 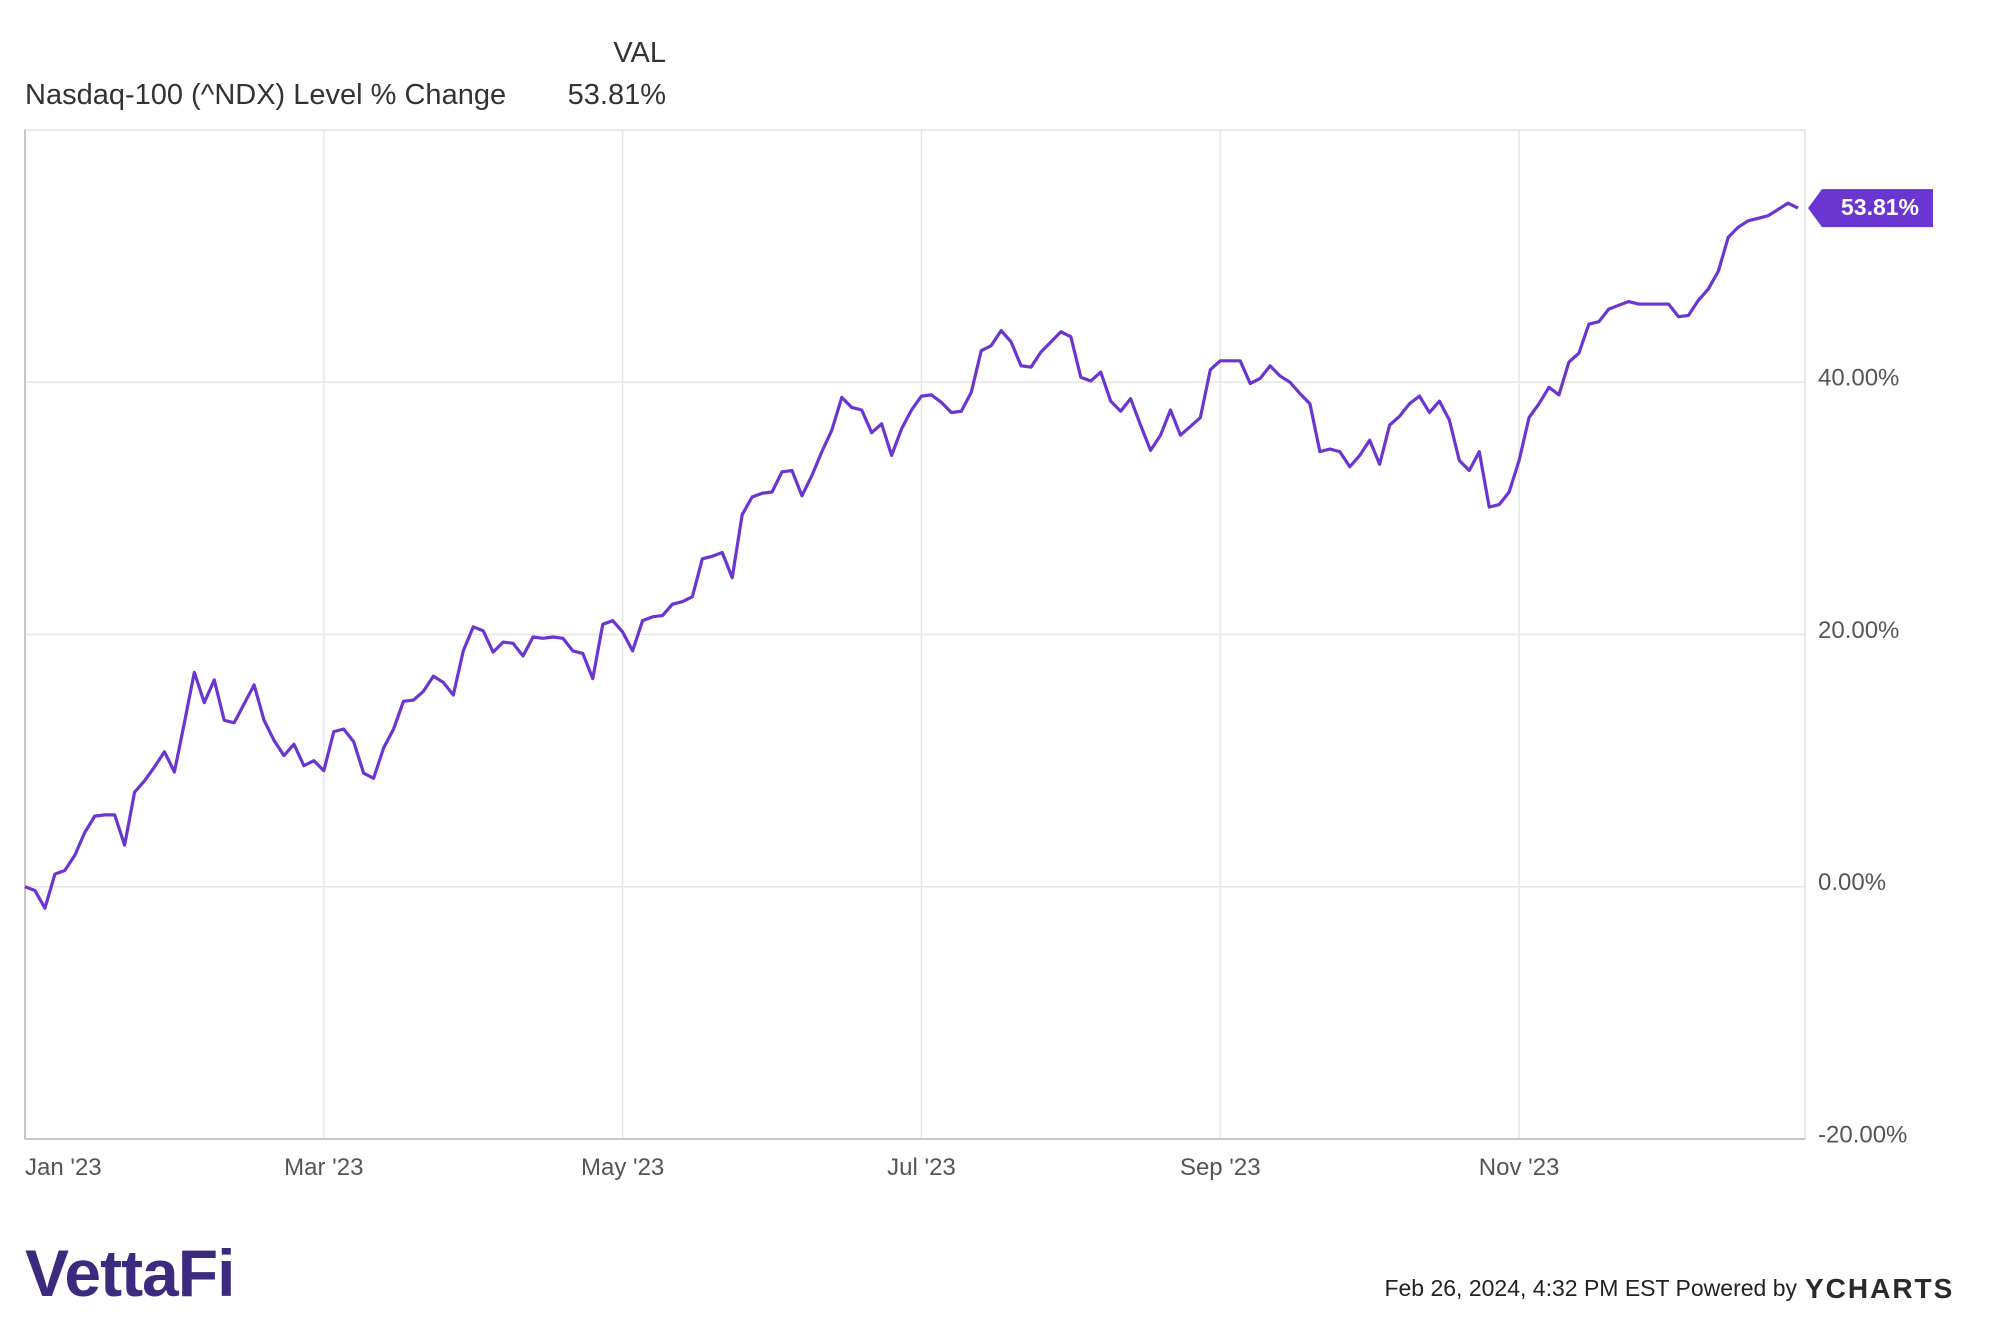 I want to click on y-tick-label: 20.00%, so click(x=1858, y=630).